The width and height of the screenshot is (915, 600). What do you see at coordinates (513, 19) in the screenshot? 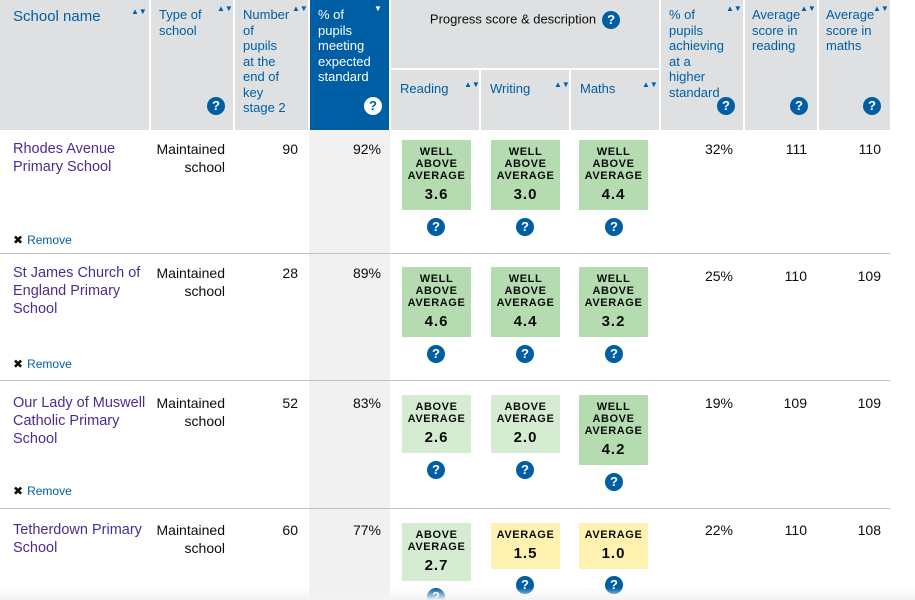
I see `progress-title-label: Progress score & description` at bounding box center [513, 19].